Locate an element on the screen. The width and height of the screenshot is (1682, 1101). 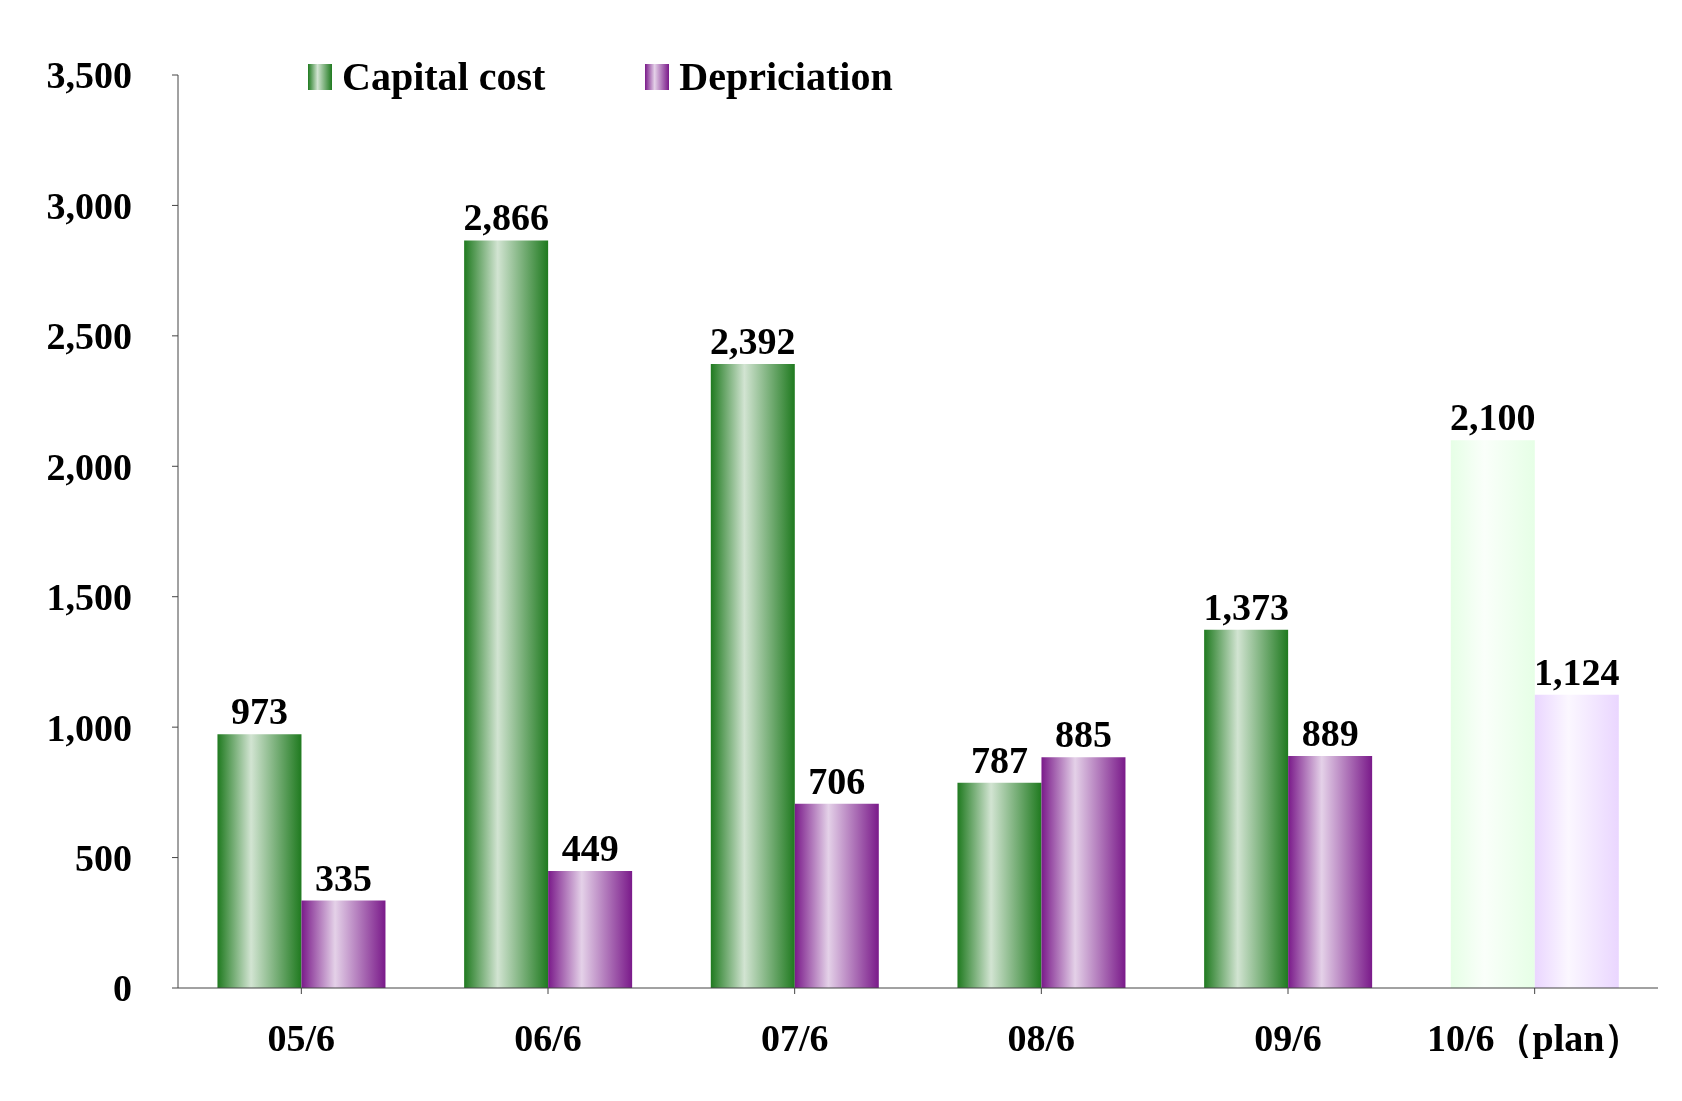
data-label: 787 is located at coordinates (999, 759).